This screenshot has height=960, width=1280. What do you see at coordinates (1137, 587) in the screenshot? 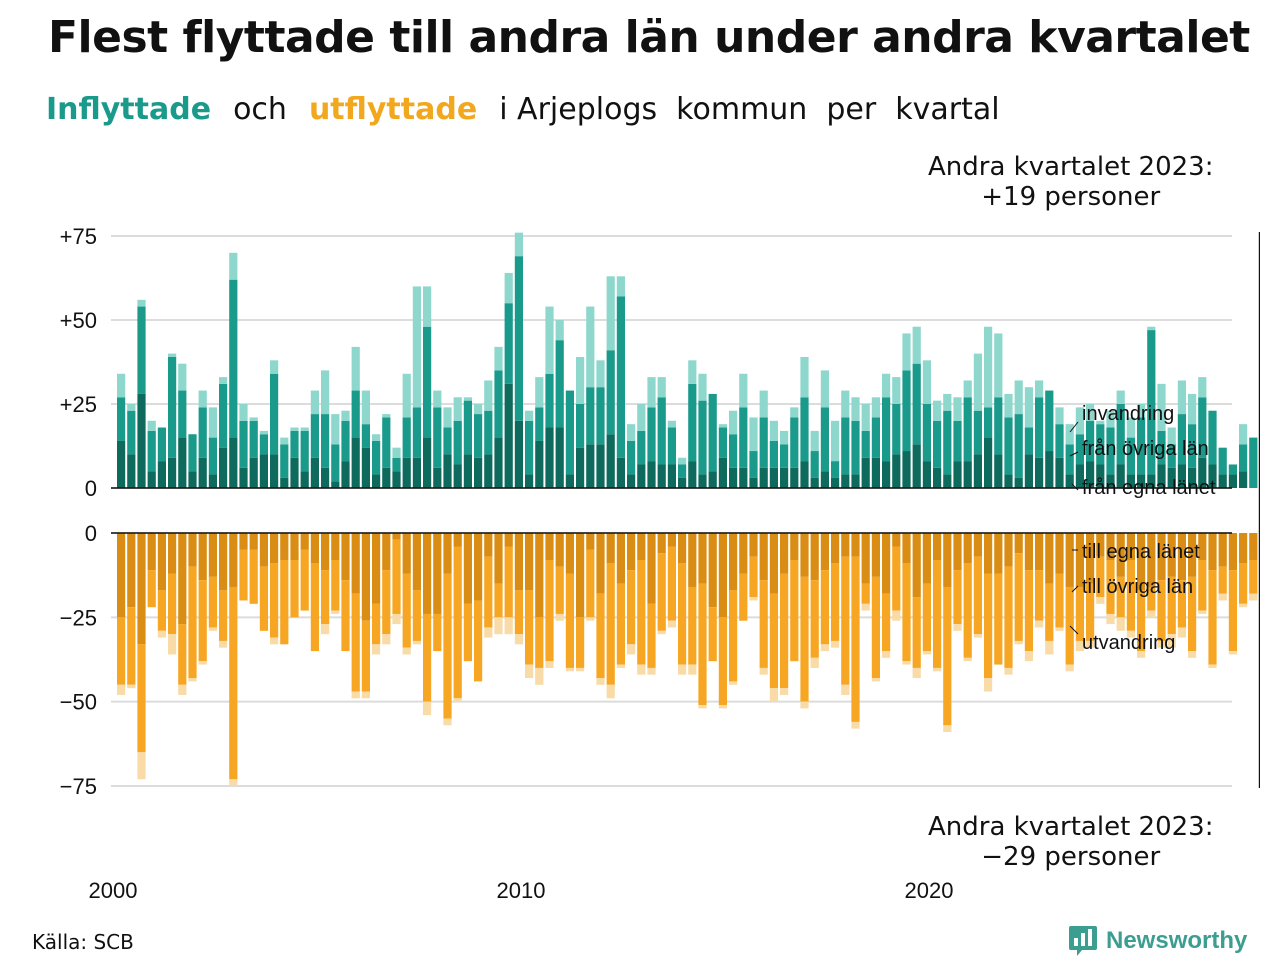
I see `series-label-out: till övriga län` at bounding box center [1137, 587].